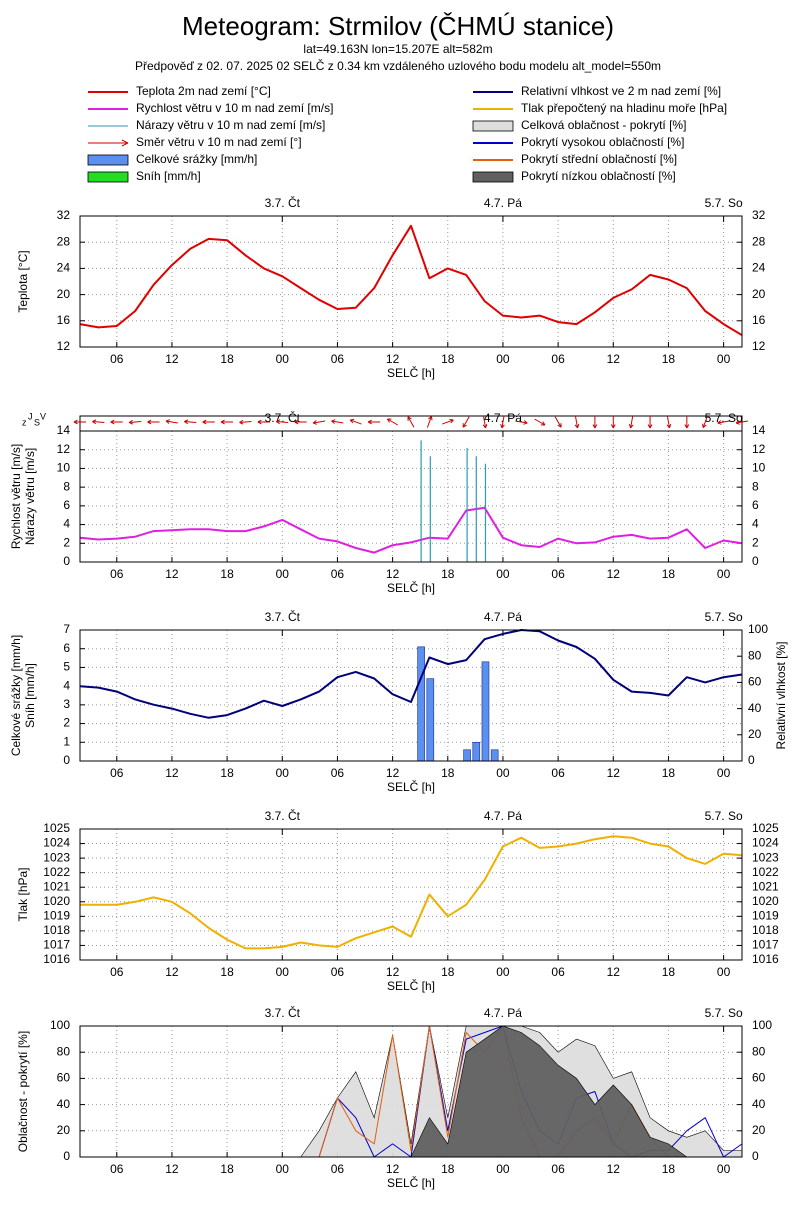  I want to click on legend-label: Pokrytí střední oblačností [%], so click(599, 159).